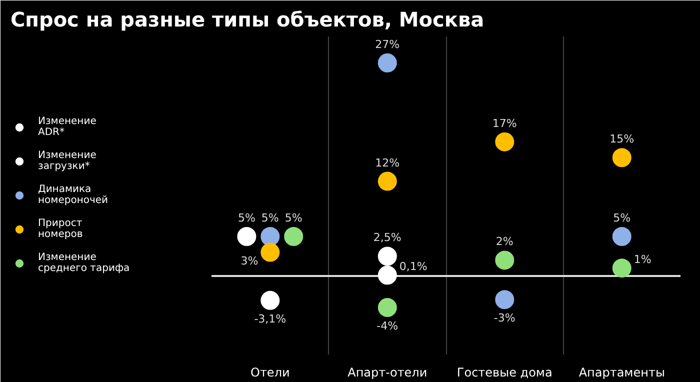 The image size is (700, 382). I want to click on x-tick-label: Апарт-отели, so click(388, 373).